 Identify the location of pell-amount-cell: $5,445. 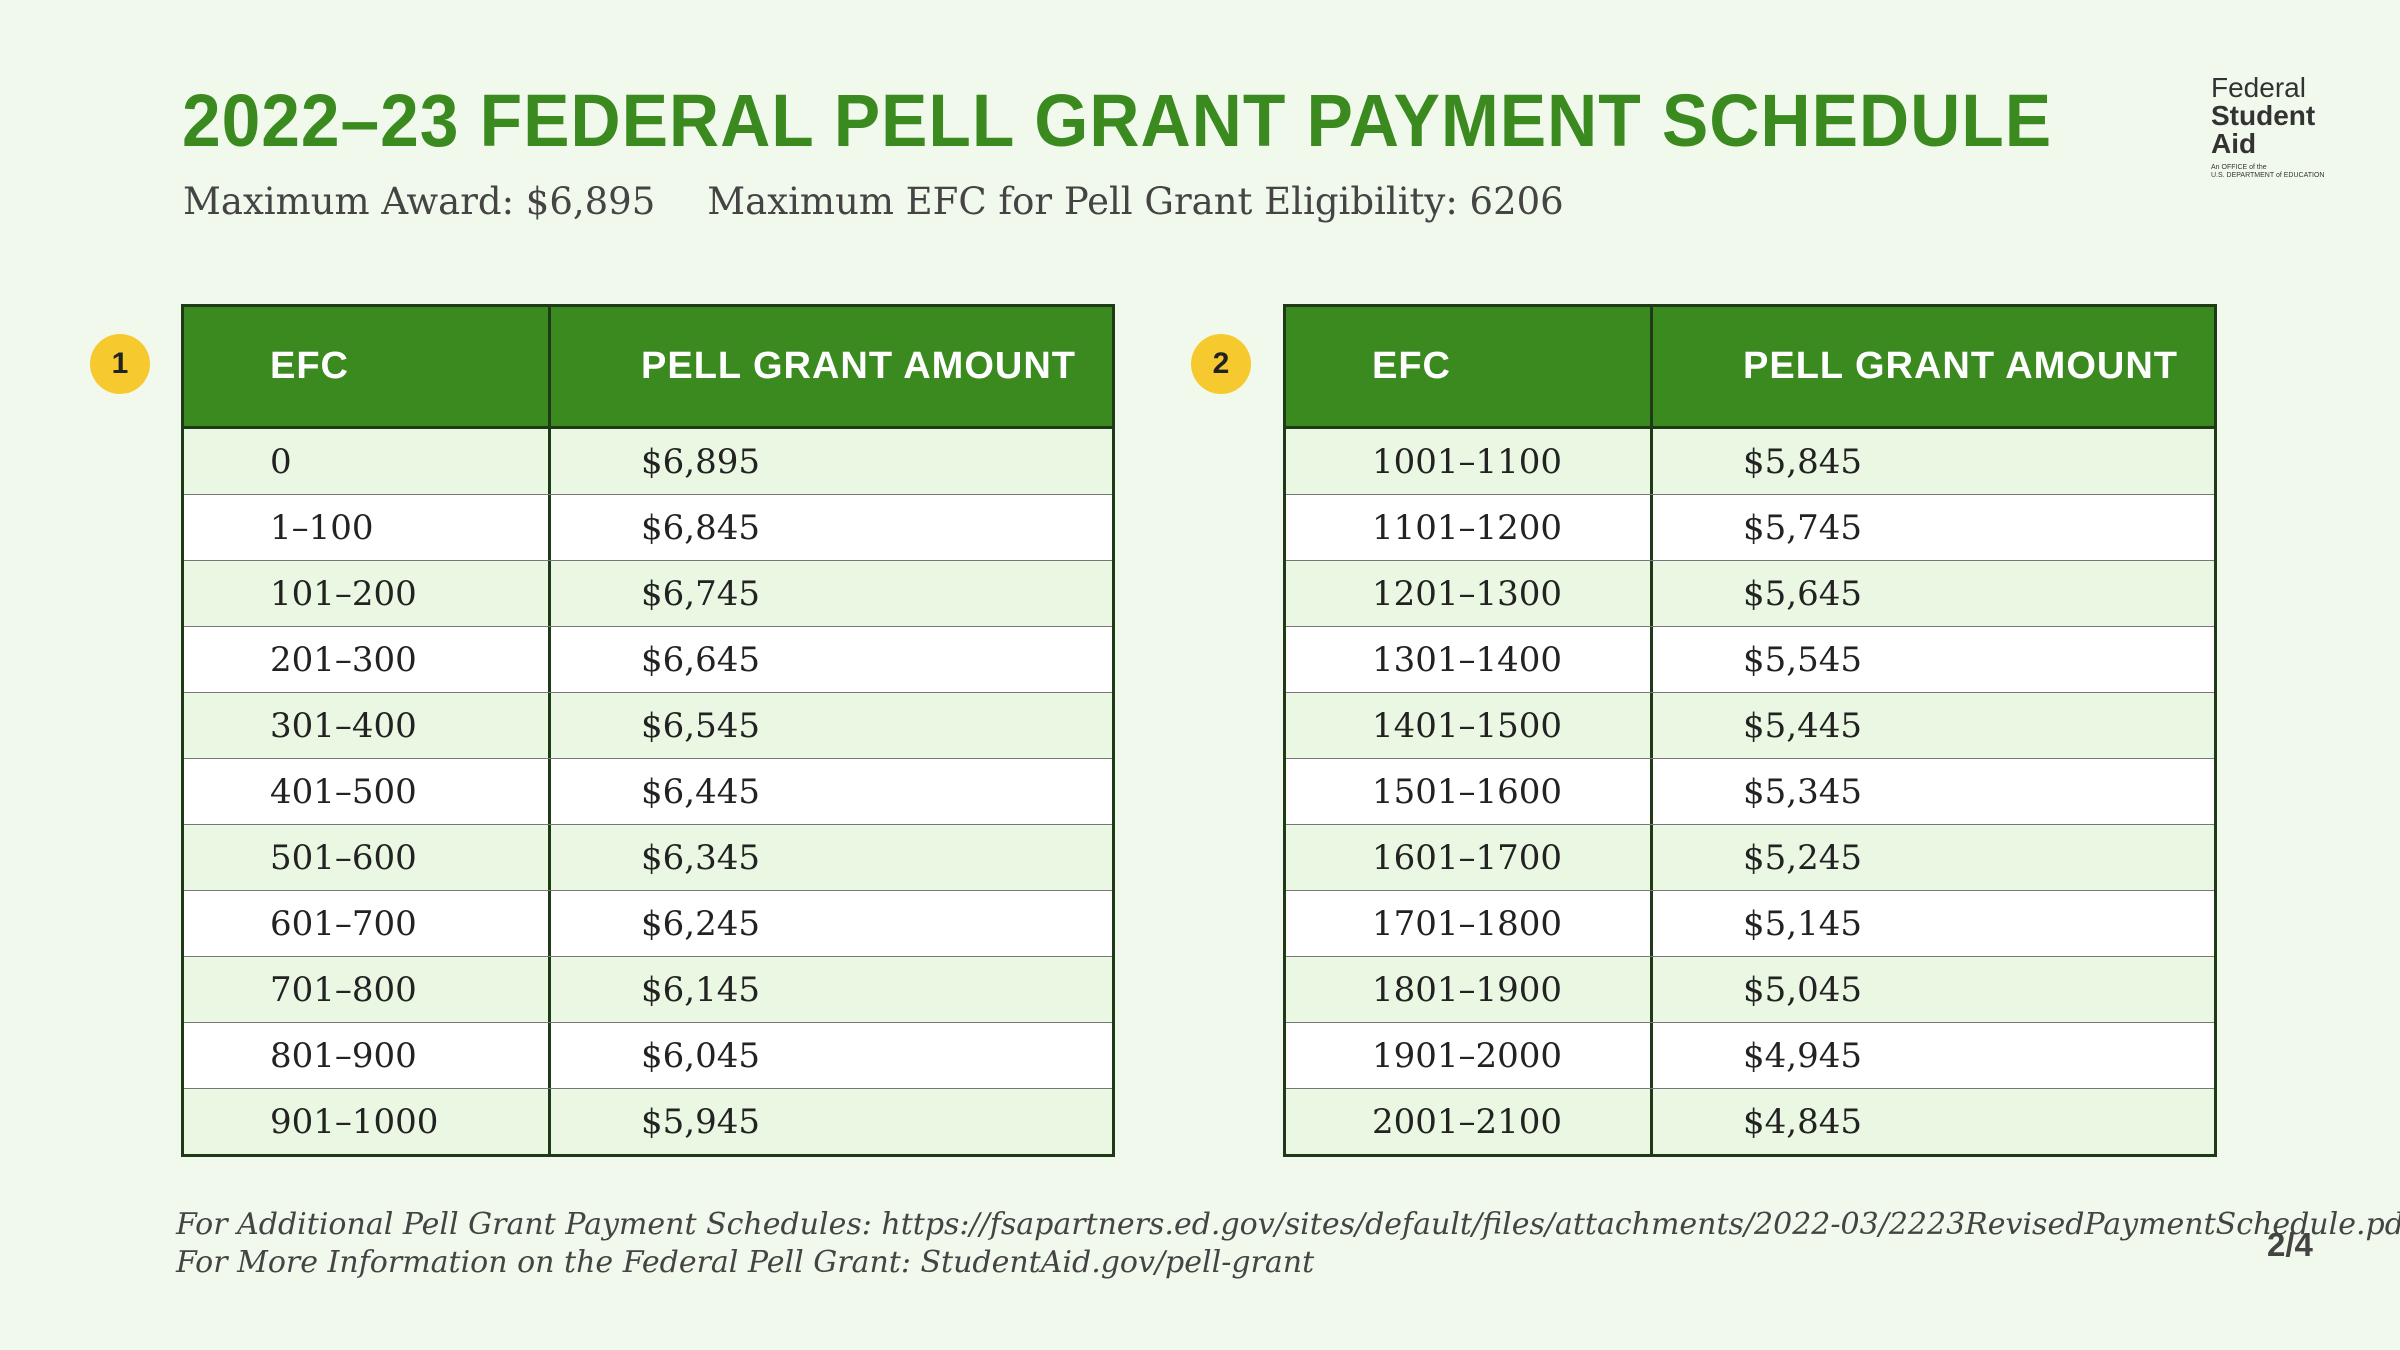
(1802, 725).